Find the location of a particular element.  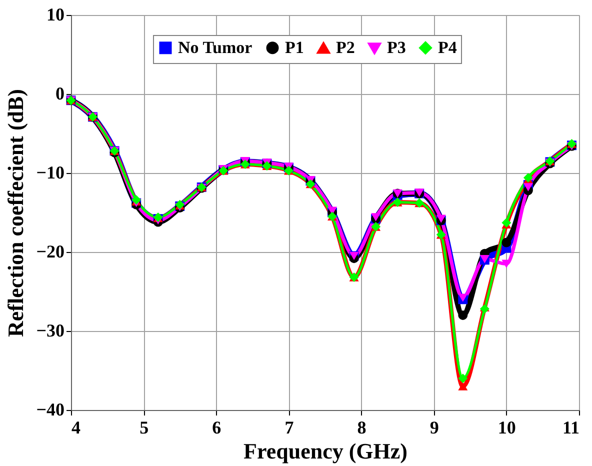

x-tick-label: 10 is located at coordinates (507, 428).